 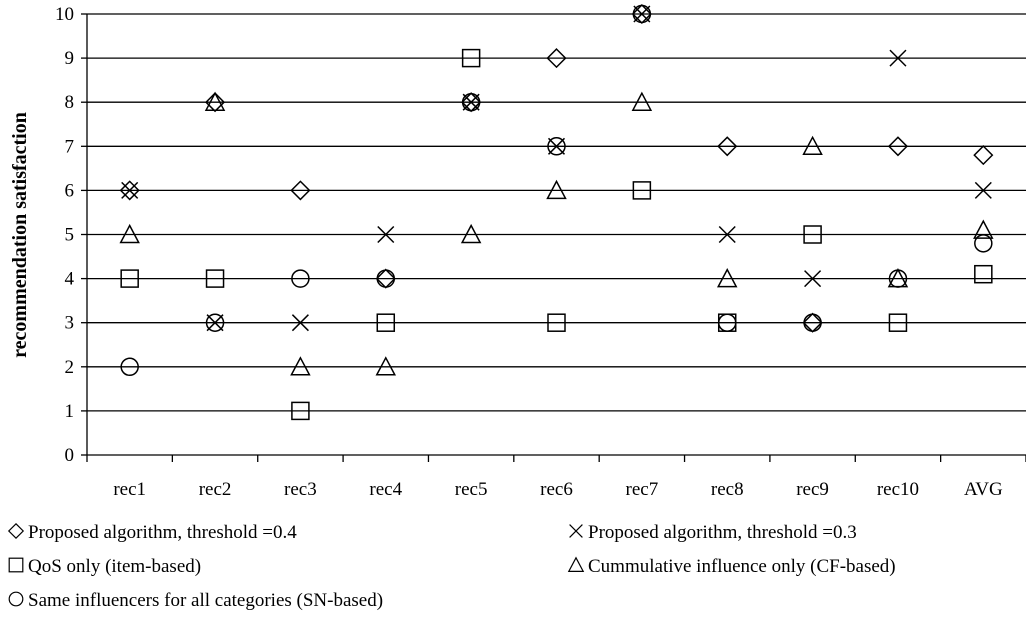 I want to click on legend-marker-diamond, so click(x=16, y=531).